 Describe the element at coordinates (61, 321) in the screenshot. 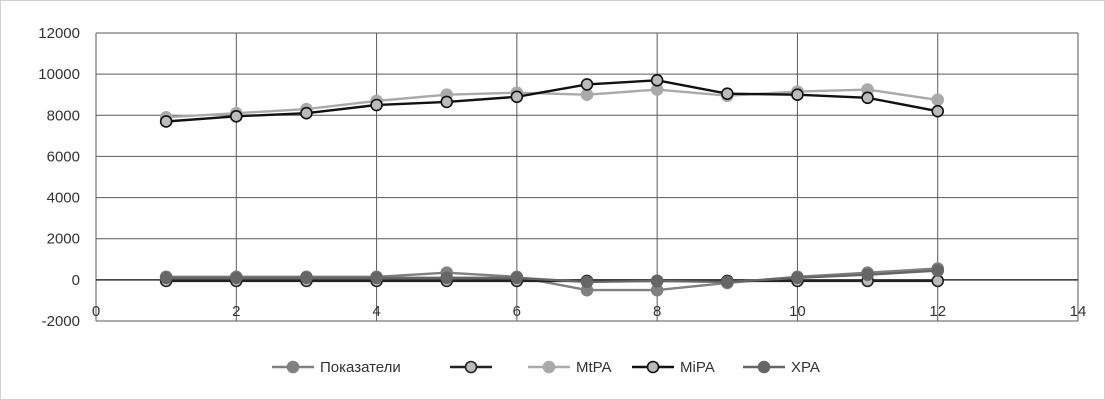

I see `y-tick-label: -2000` at that location.